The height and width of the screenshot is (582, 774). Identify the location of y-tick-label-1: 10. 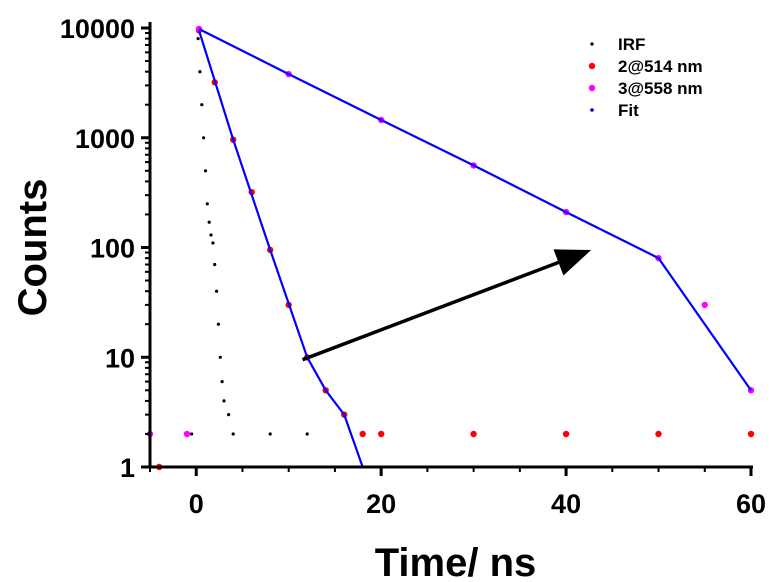
(120, 358).